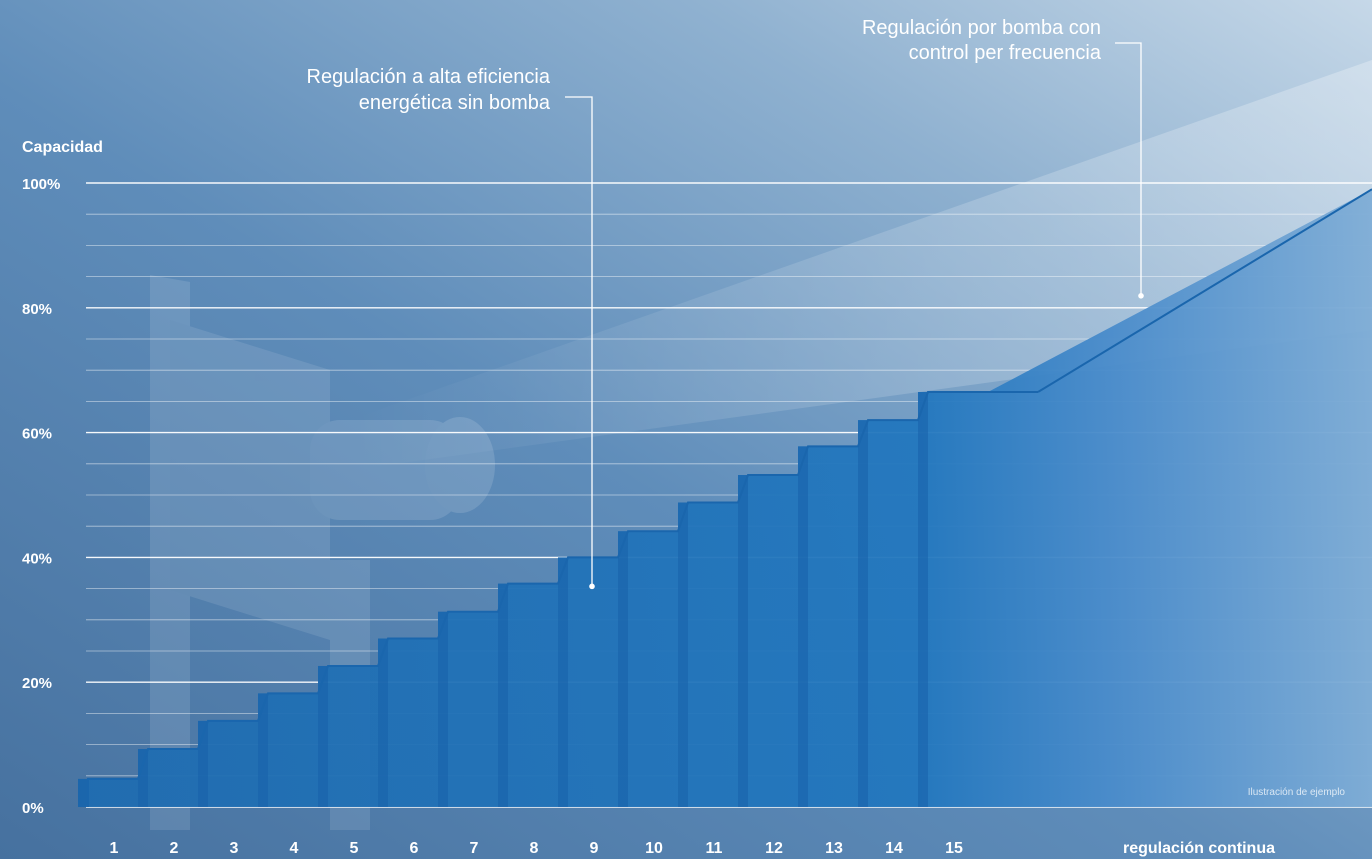 The width and height of the screenshot is (1372, 859). Describe the element at coordinates (174, 848) in the screenshot. I see `x-tick-label: 2` at that location.